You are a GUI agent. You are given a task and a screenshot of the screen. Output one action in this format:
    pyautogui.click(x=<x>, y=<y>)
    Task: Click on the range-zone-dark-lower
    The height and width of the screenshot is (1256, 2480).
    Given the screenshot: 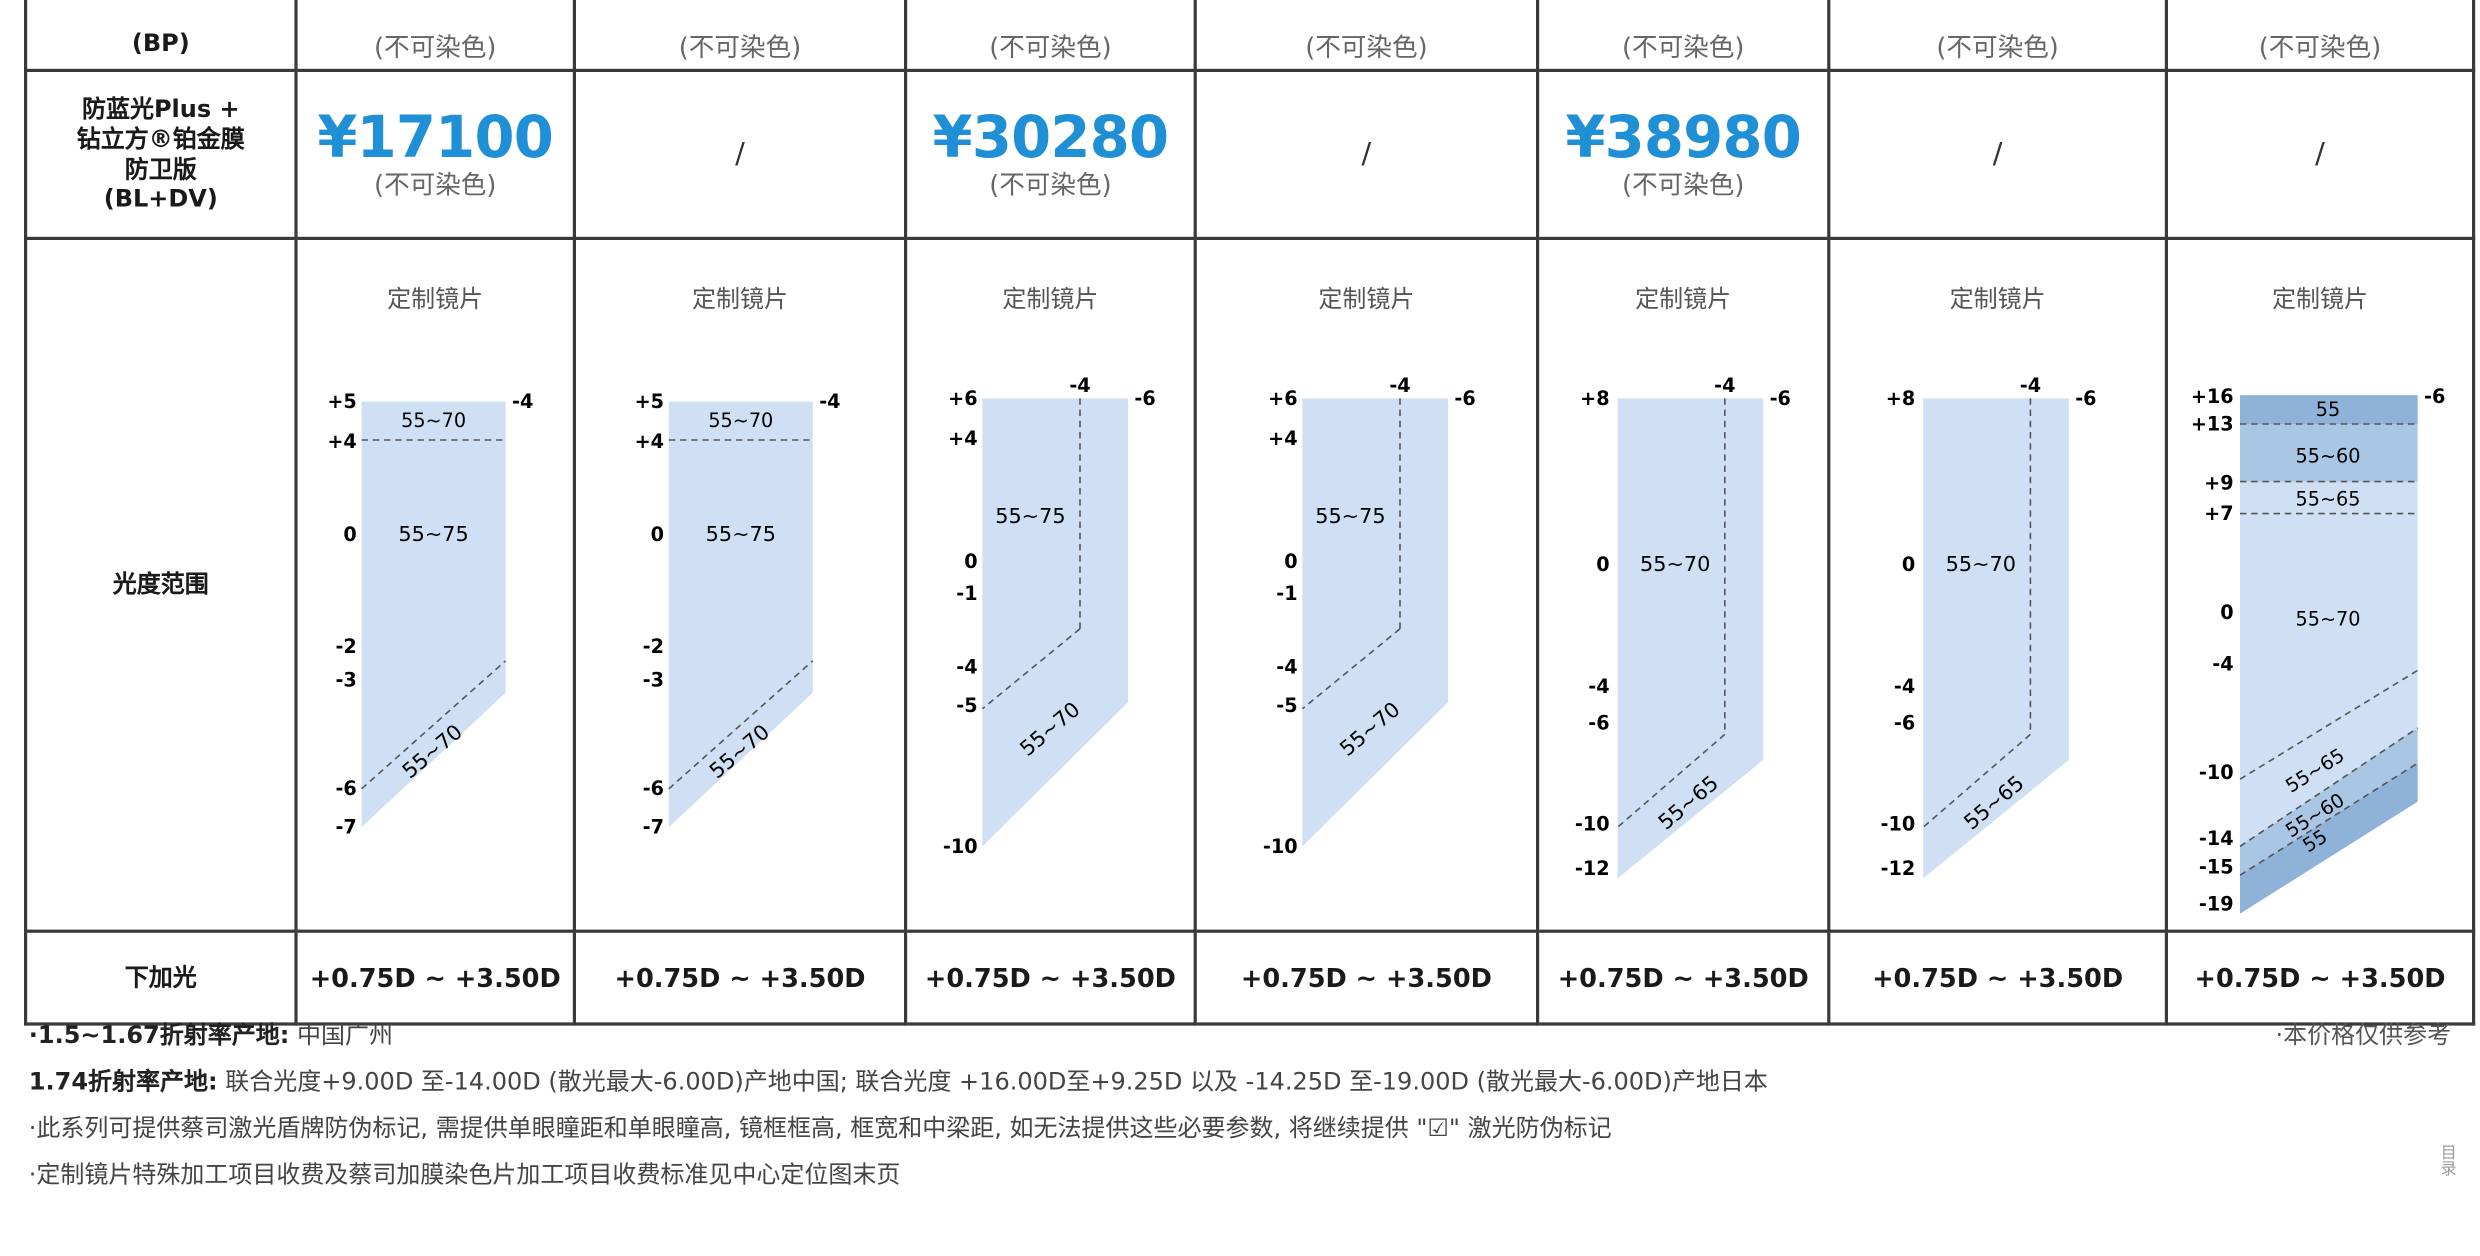 What is the action you would take?
    pyautogui.click(x=2329, y=838)
    